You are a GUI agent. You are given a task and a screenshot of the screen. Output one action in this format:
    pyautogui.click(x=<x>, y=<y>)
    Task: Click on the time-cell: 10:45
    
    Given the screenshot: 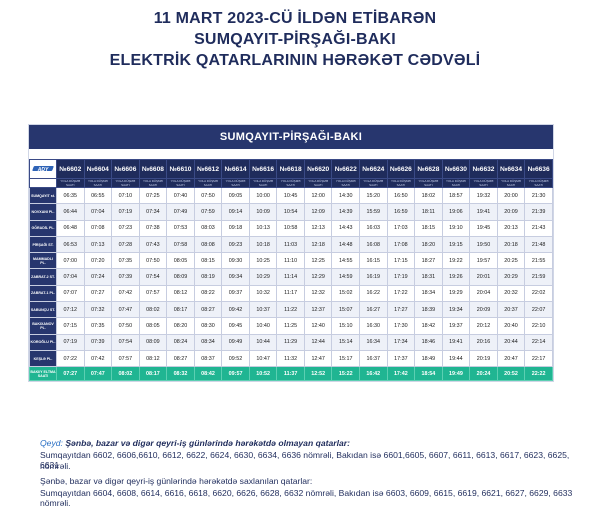 What is the action you would take?
    pyautogui.click(x=290, y=195)
    